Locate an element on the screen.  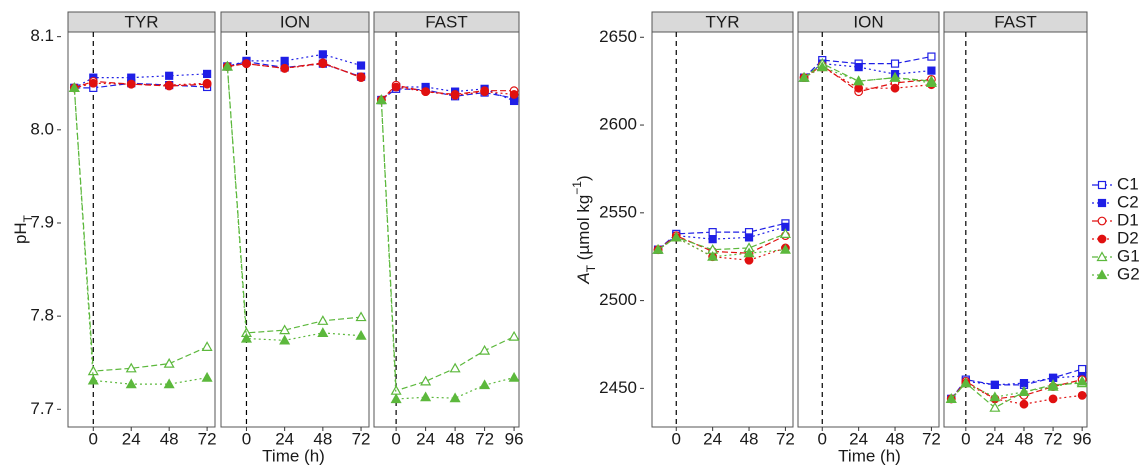
y-axis-title-part: −1 is located at coordinates (577, 188).